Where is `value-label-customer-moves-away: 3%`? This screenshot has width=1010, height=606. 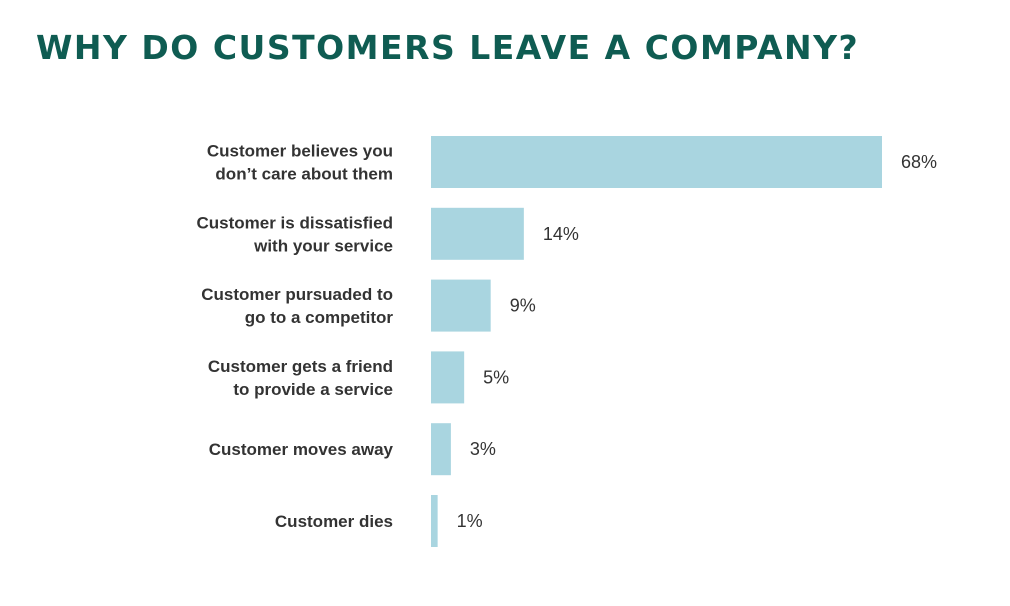
value-label-customer-moves-away: 3% is located at coordinates (483, 449).